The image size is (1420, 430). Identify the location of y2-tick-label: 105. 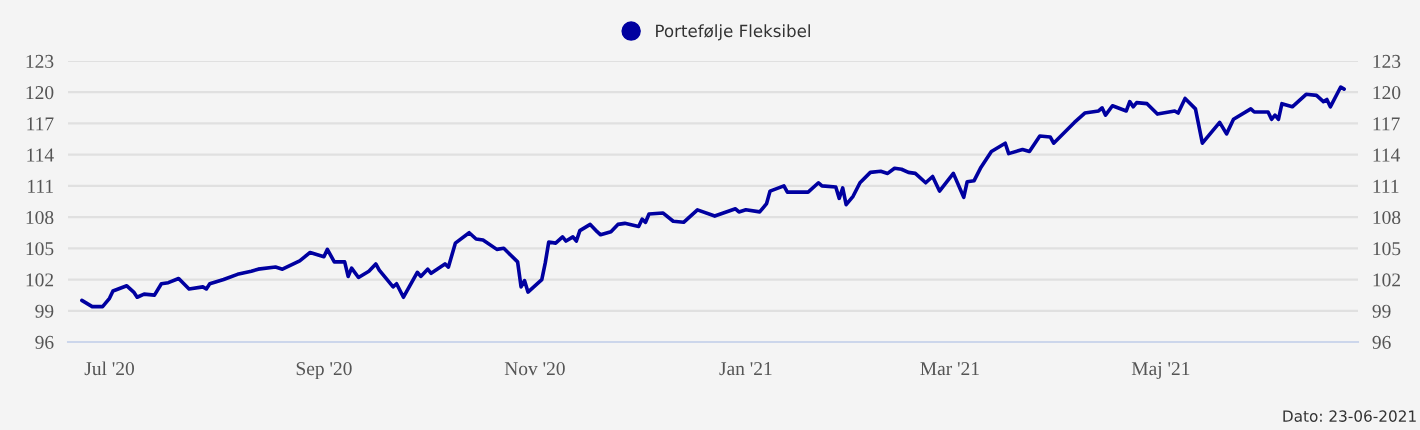
(1387, 249).